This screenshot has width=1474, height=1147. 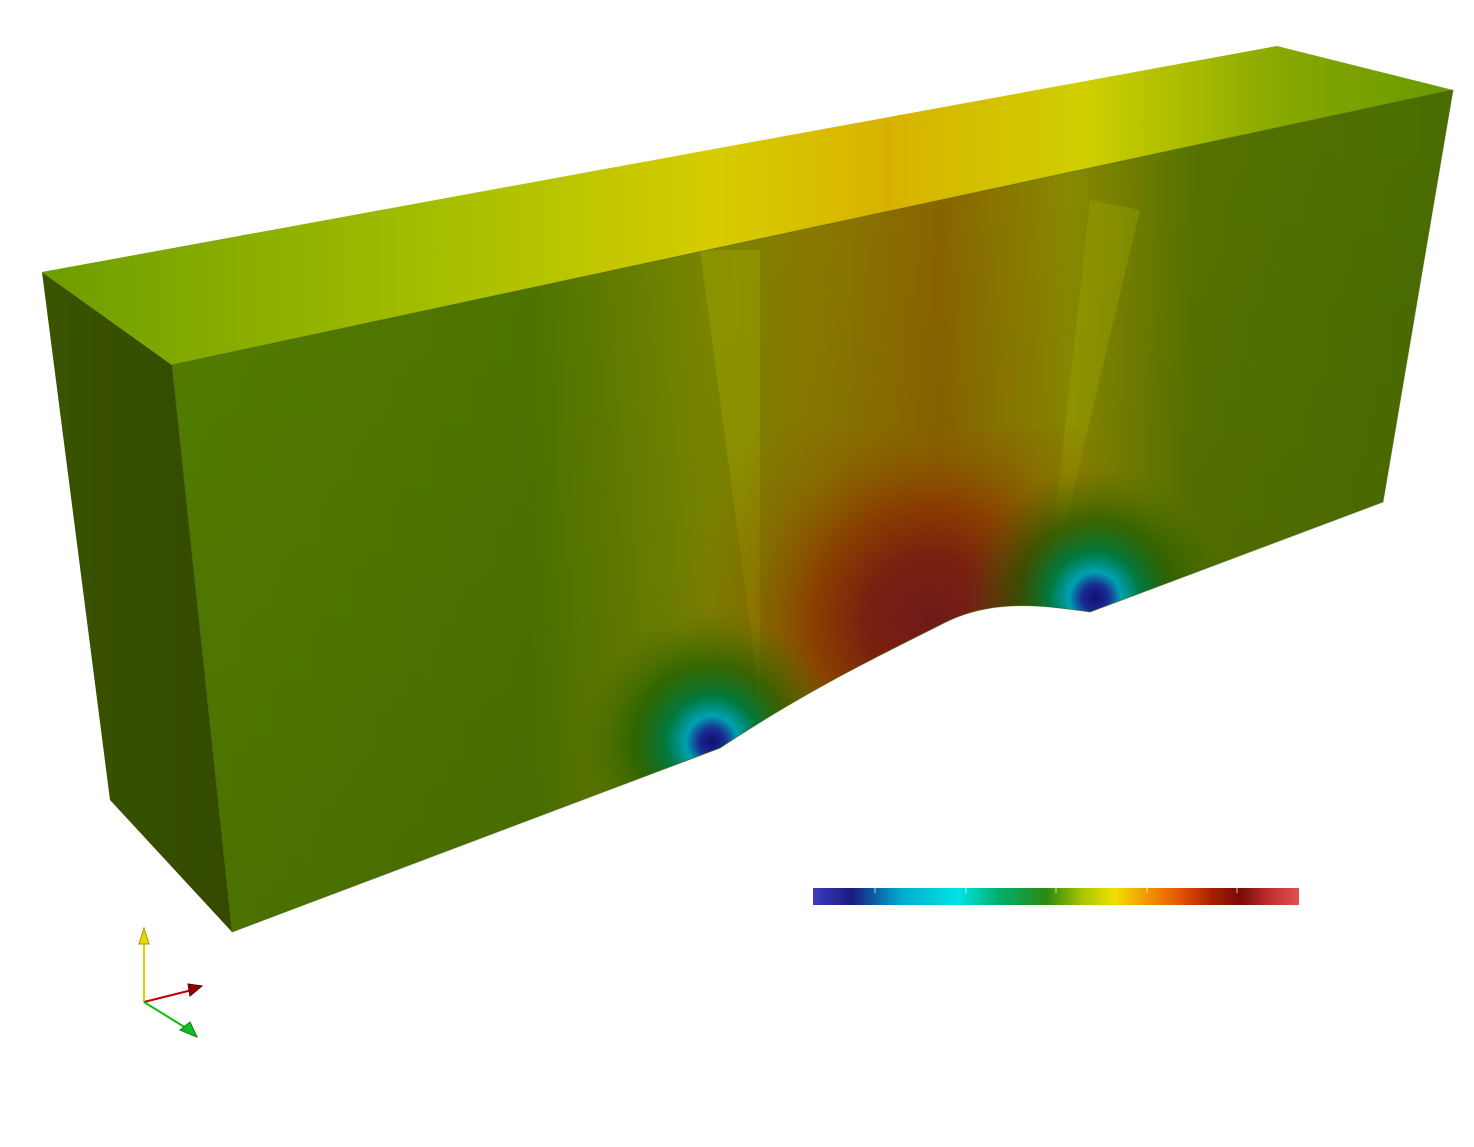 What do you see at coordinates (168, 996) in the screenshot?
I see `x-axis-line` at bounding box center [168, 996].